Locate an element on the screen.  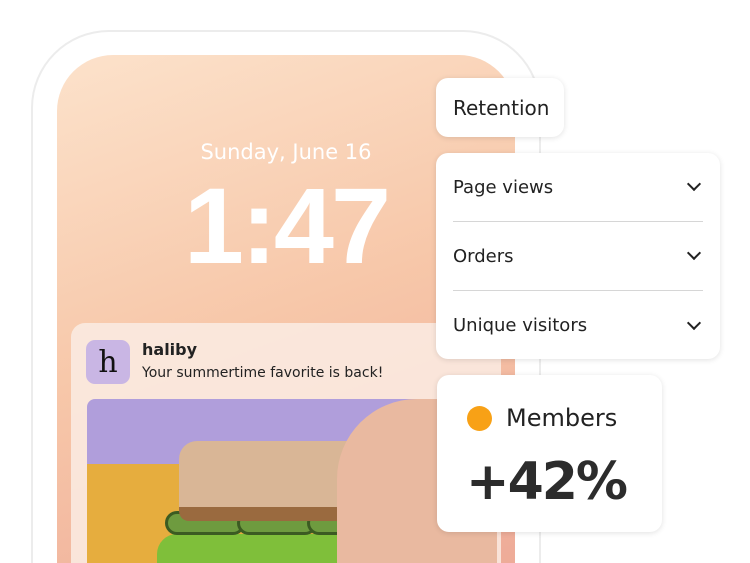
notification-message: Your summertime favorite is back! is located at coordinates (263, 373).